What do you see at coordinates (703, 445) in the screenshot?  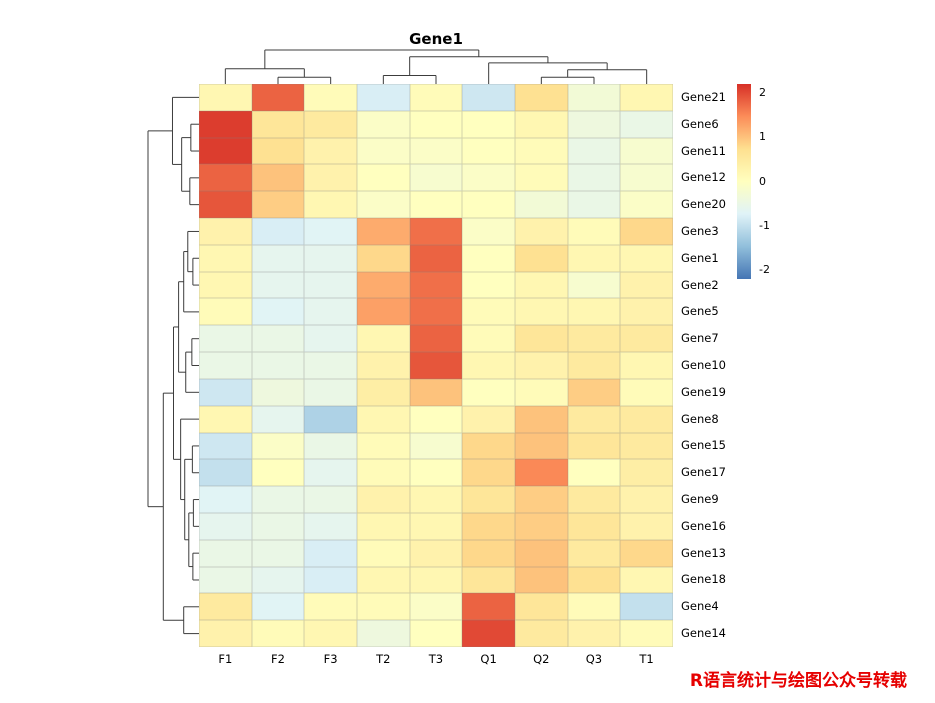 I see `row-label: Gene15` at bounding box center [703, 445].